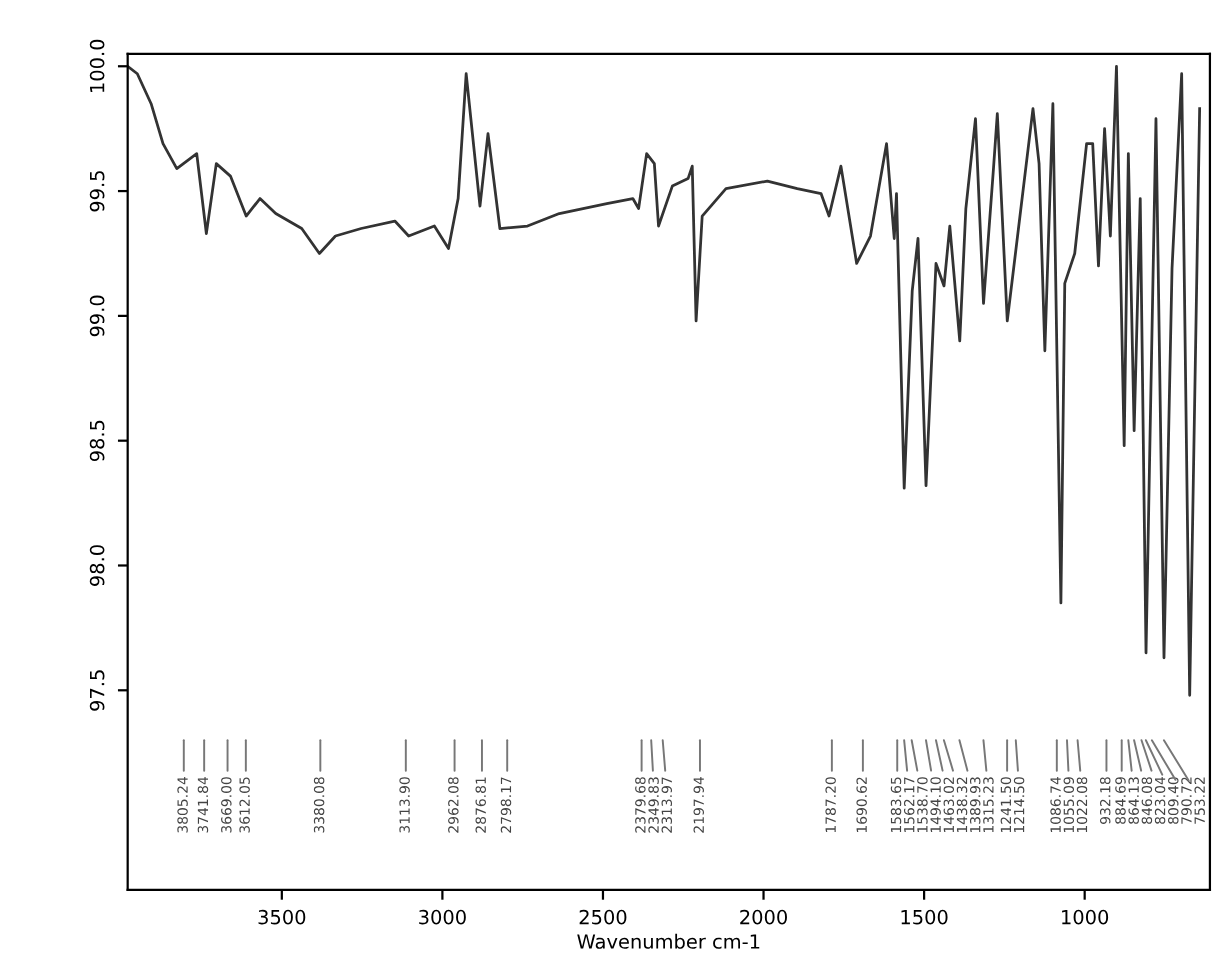  I want to click on x-tick-label: 1000, so click(1085, 917).